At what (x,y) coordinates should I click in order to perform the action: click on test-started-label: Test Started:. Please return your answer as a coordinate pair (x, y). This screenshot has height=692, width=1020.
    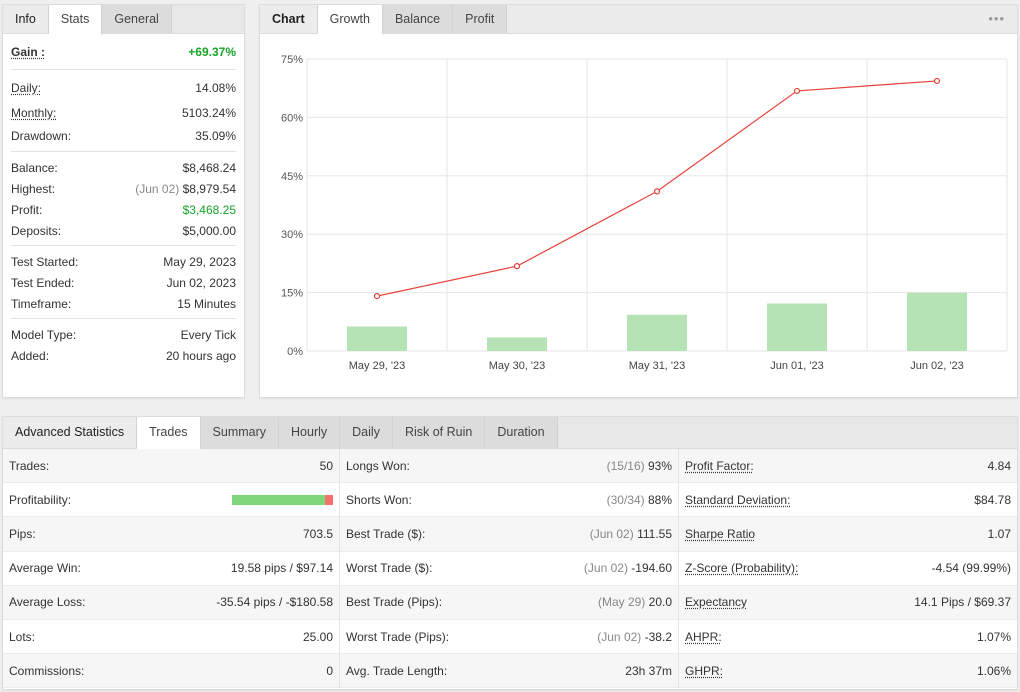
    Looking at the image, I should click on (45, 261).